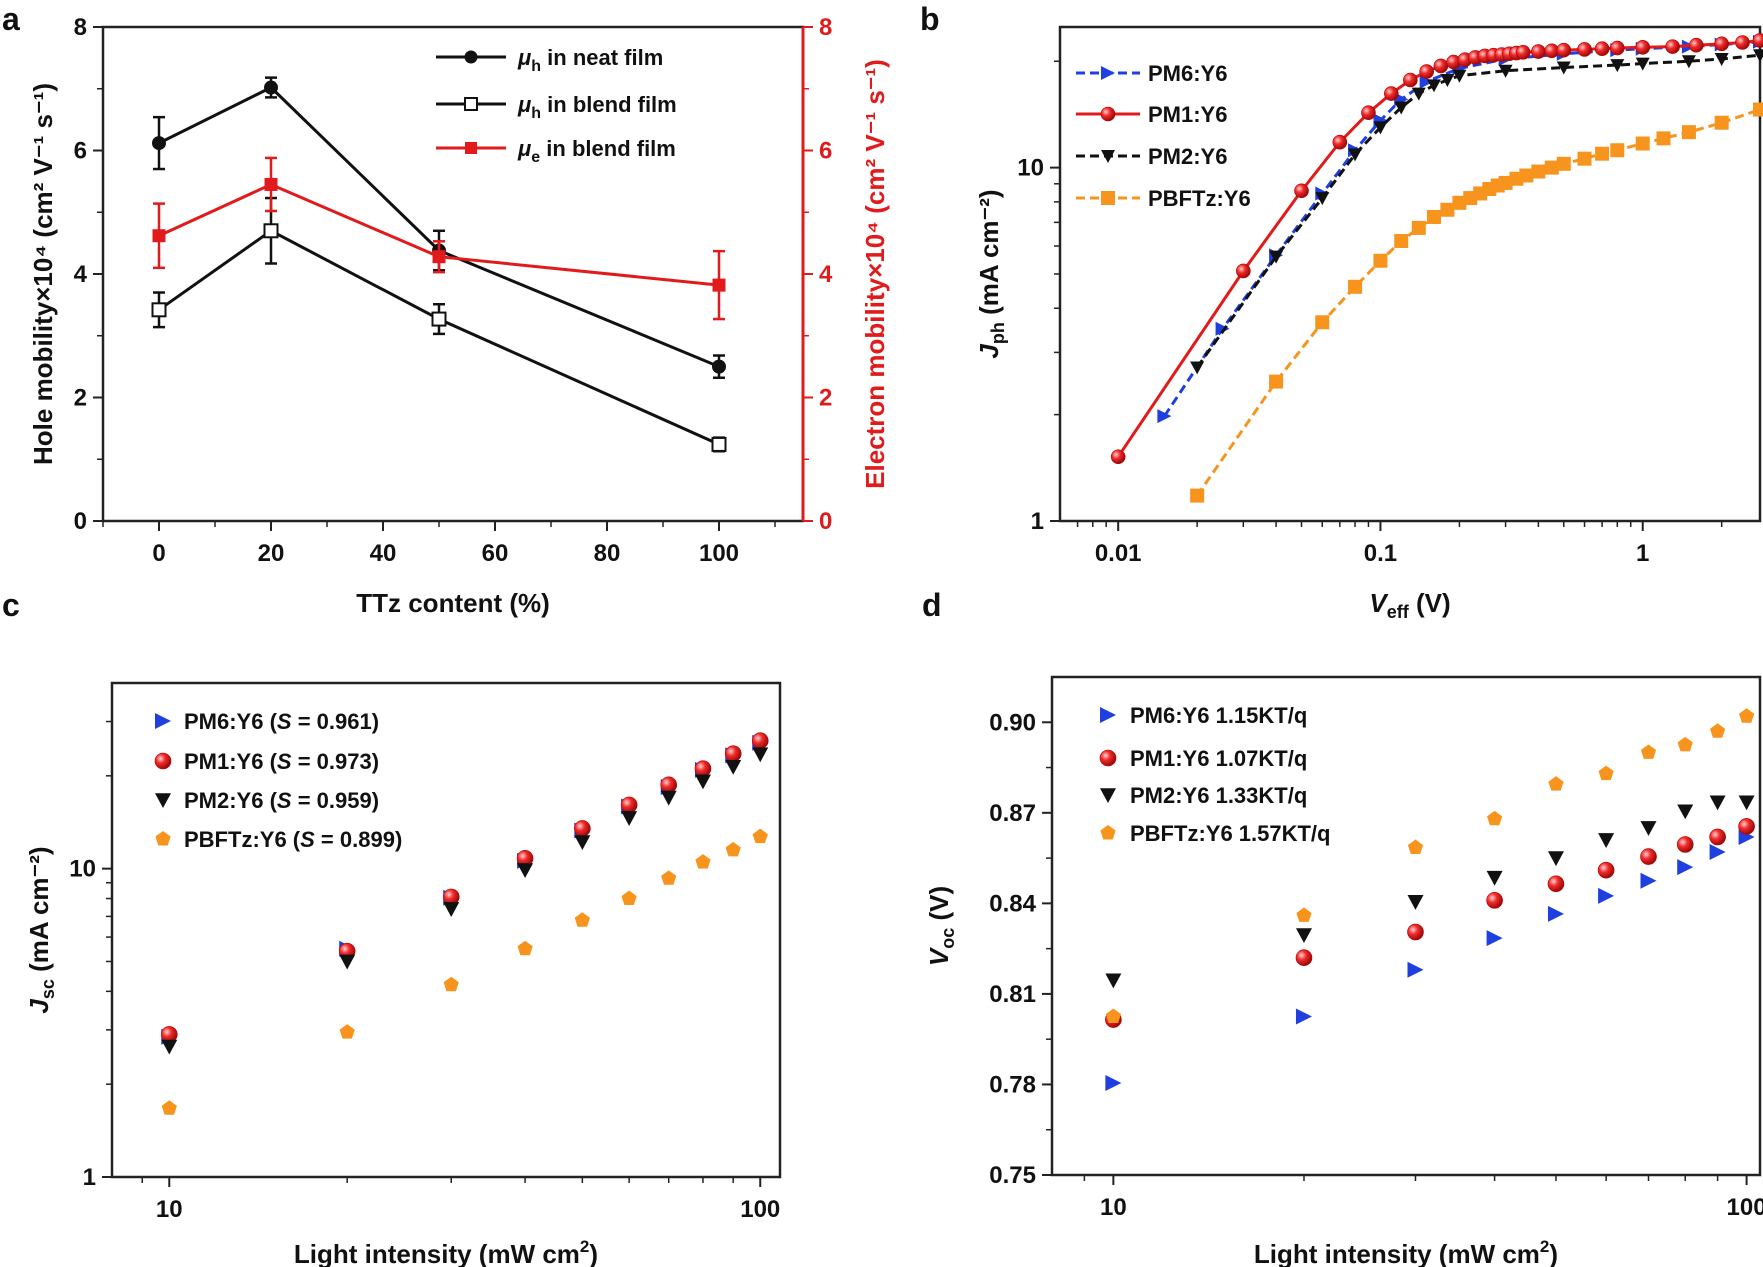  What do you see at coordinates (231, 800) in the screenshot?
I see `panel-c-legend-name: PM2:Y6 (` at bounding box center [231, 800].